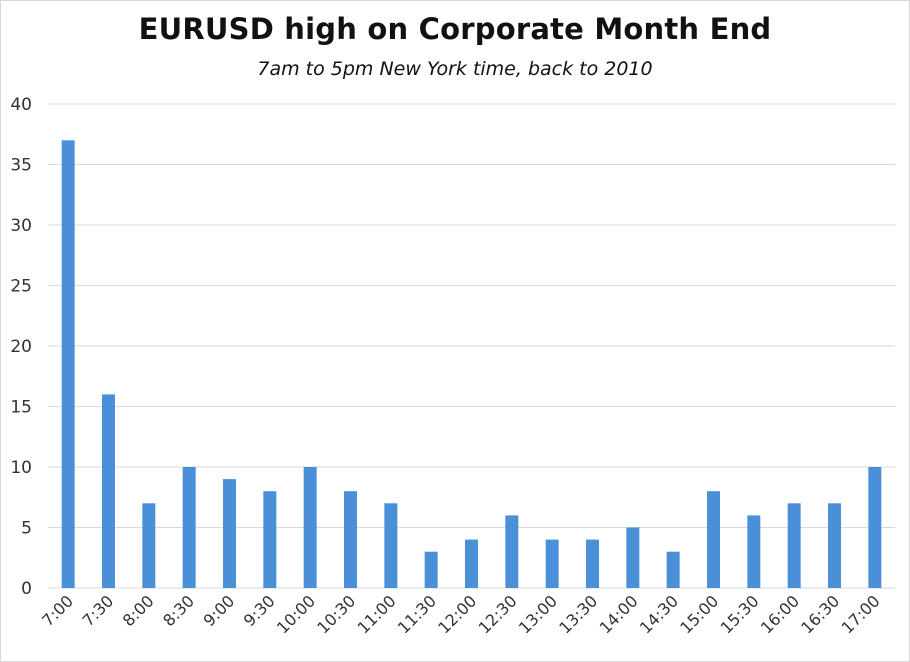 This screenshot has height=662, width=910. Describe the element at coordinates (578, 614) in the screenshot. I see `x-tick-label: 13:30` at that location.